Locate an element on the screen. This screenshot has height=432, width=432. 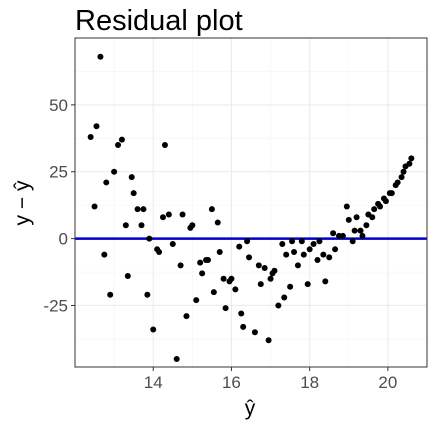
x-axis-ticks: 14 16 18 20 is located at coordinates (270, 379).